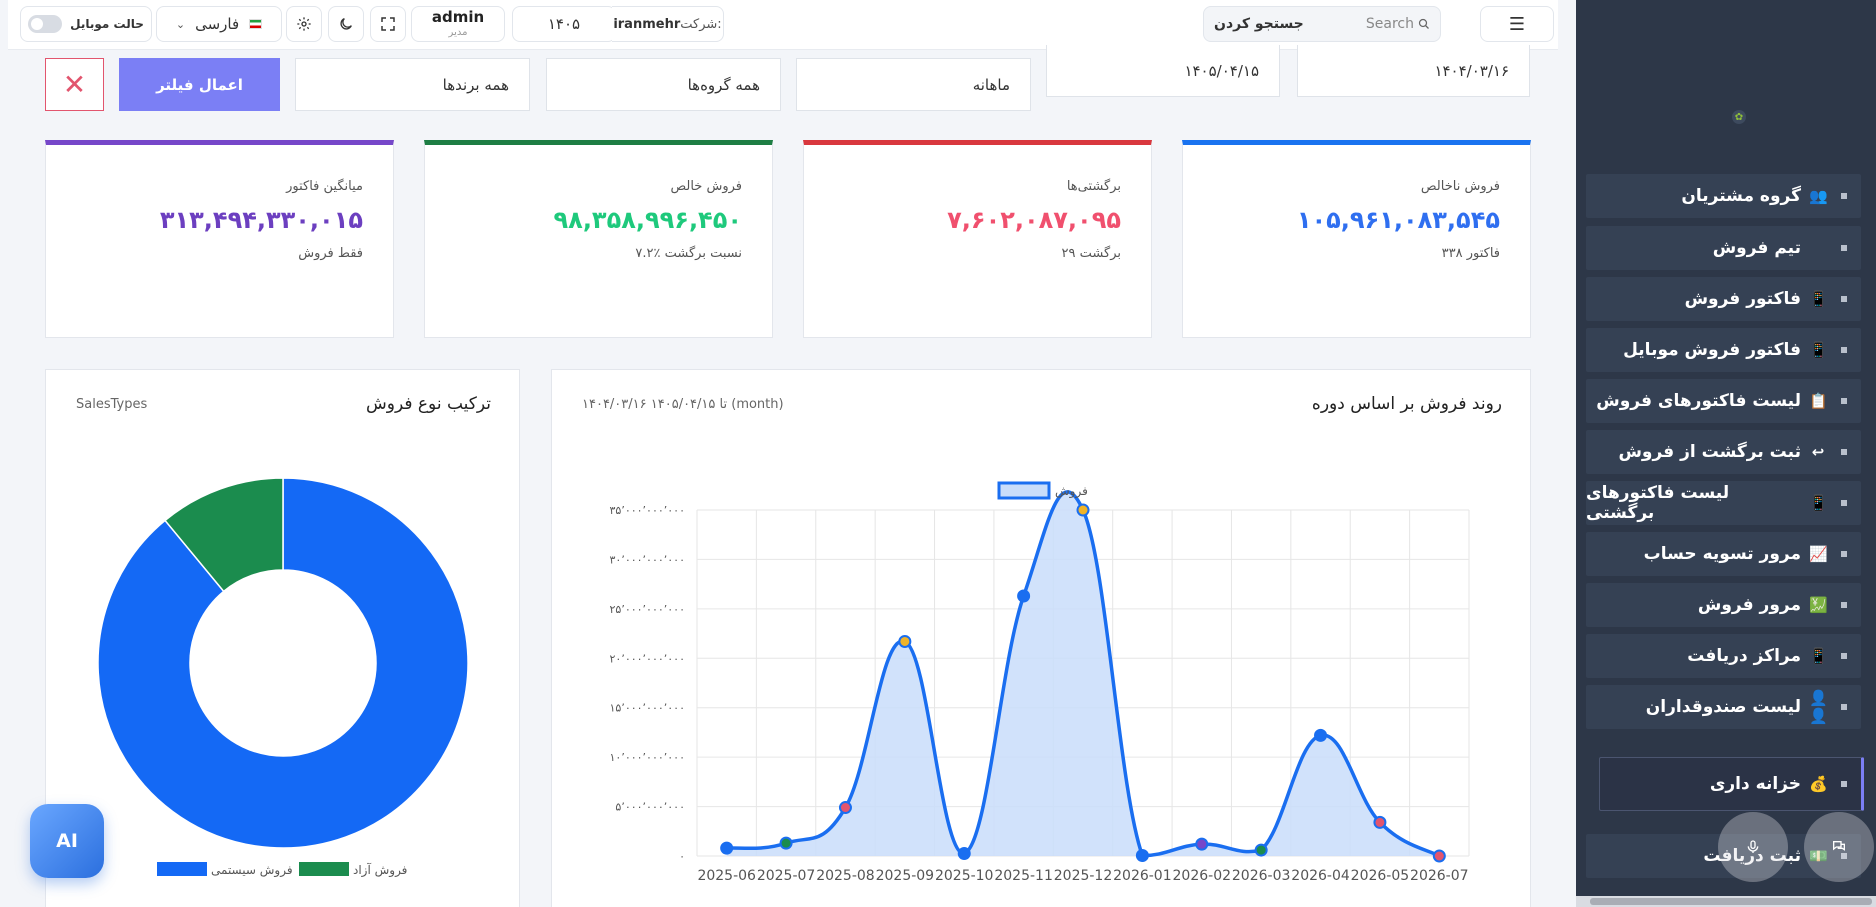 The width and height of the screenshot is (1876, 907). I want to click on brands-select: همه برندها, so click(412, 84).